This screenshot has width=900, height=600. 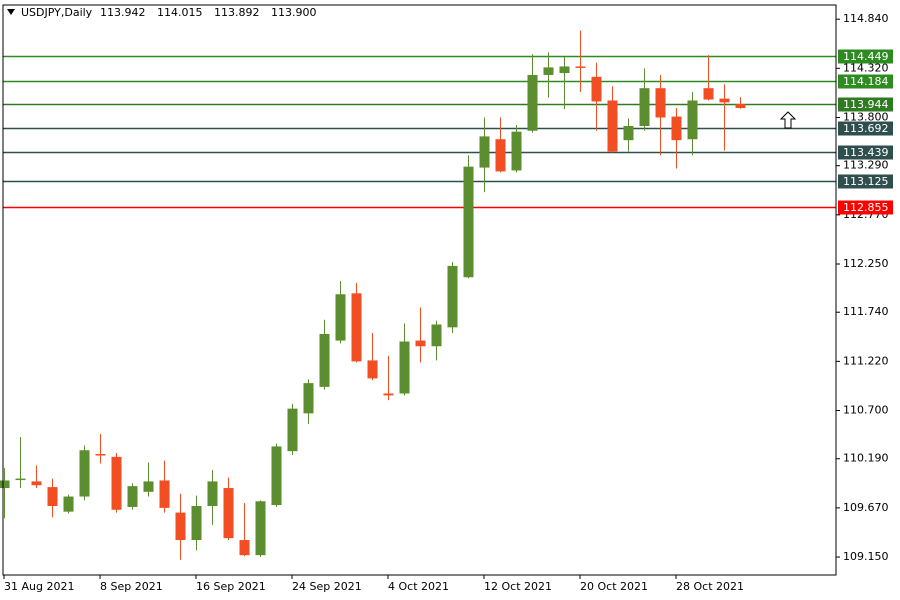 I want to click on level-label: 113.944, so click(x=866, y=104).